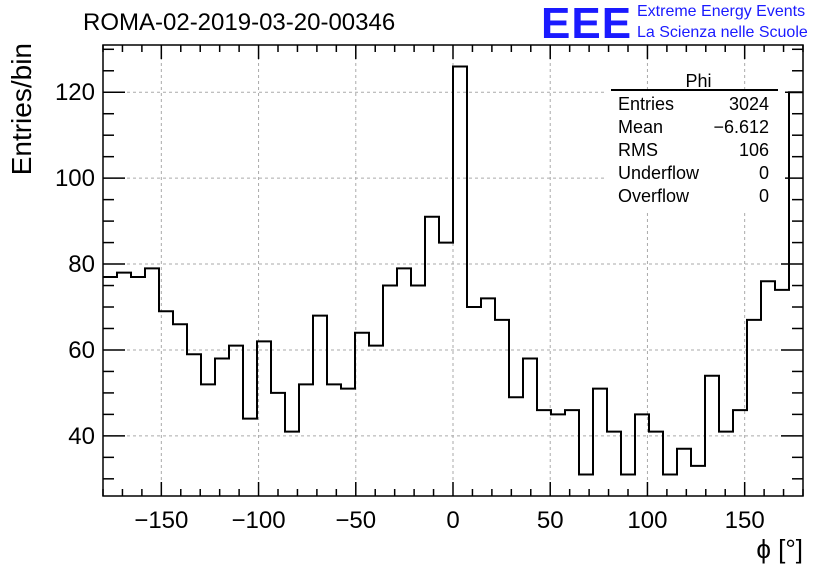  I want to click on x-tick-label: −50, so click(355, 520).